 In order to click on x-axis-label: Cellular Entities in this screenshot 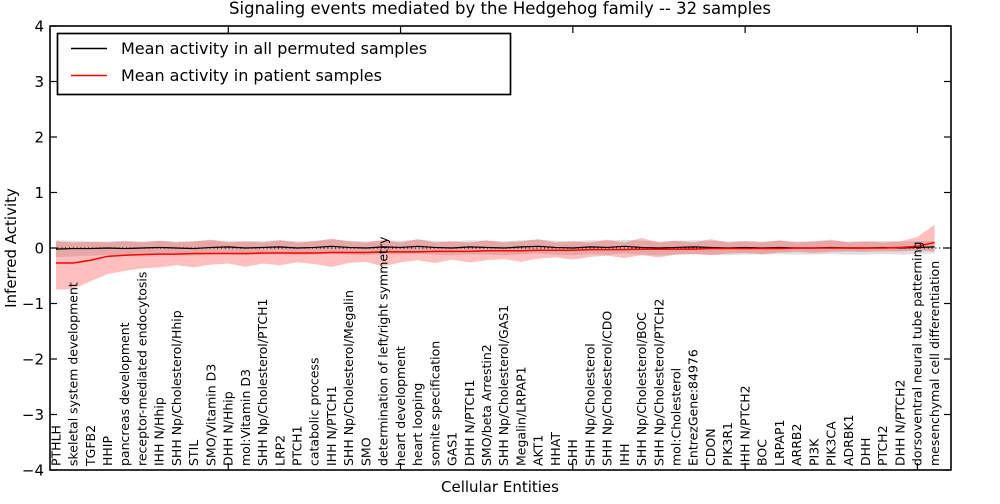, I will do `click(500, 487)`.